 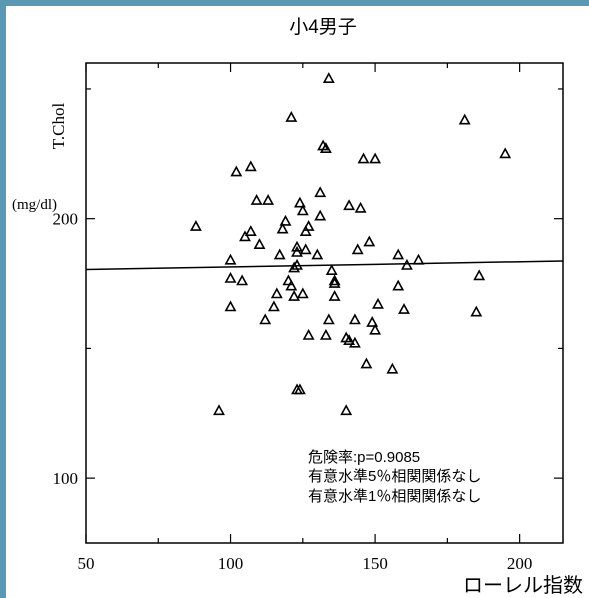 I want to click on y-tick-labels: 100 200, so click(x=66, y=349).